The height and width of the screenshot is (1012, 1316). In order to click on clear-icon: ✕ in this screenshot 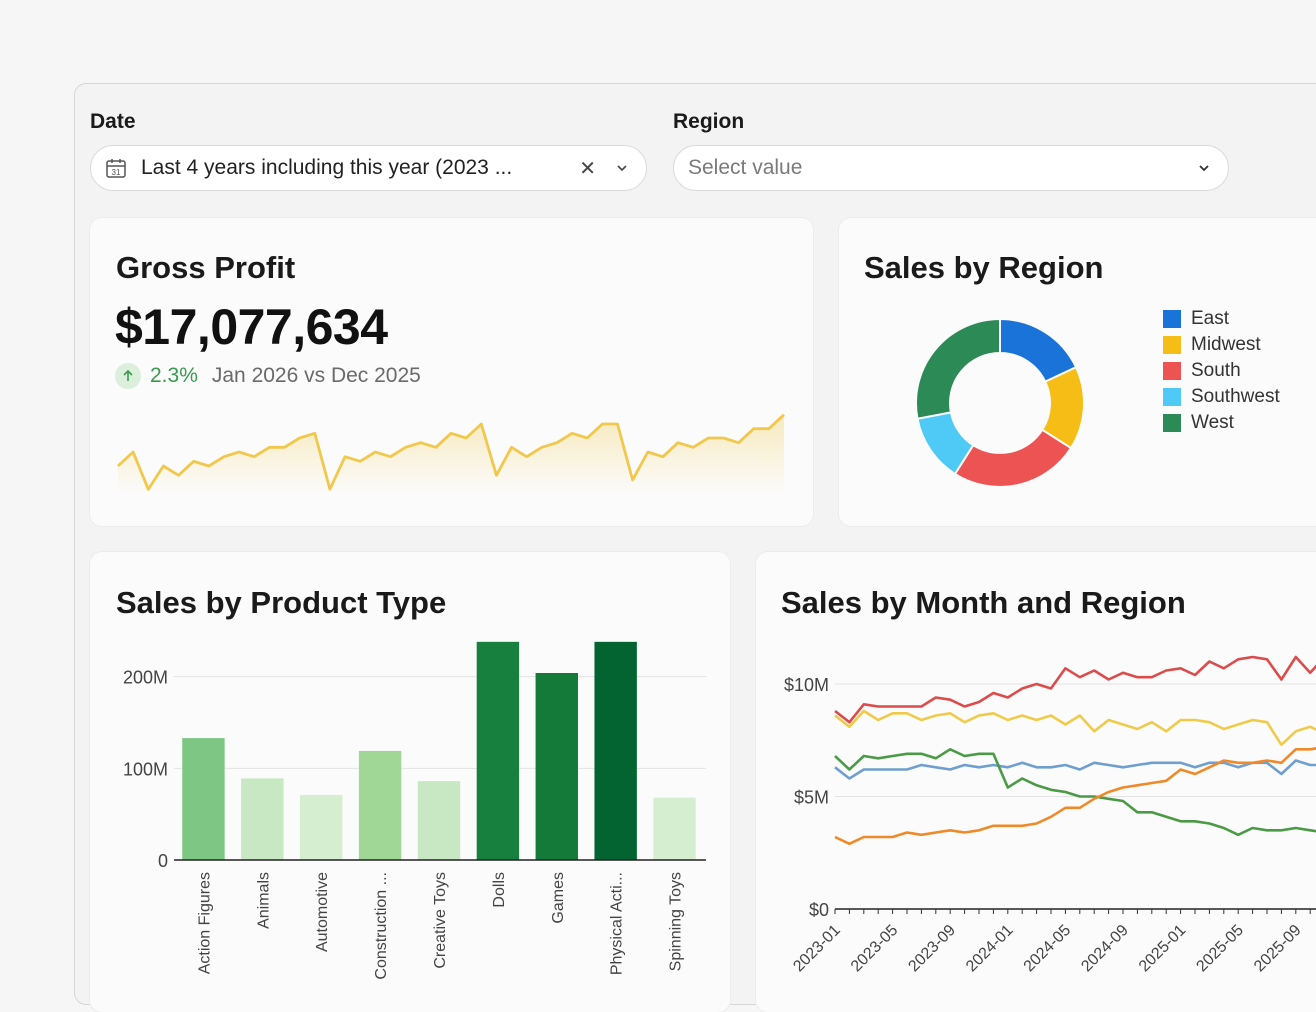, I will do `click(587, 168)`.